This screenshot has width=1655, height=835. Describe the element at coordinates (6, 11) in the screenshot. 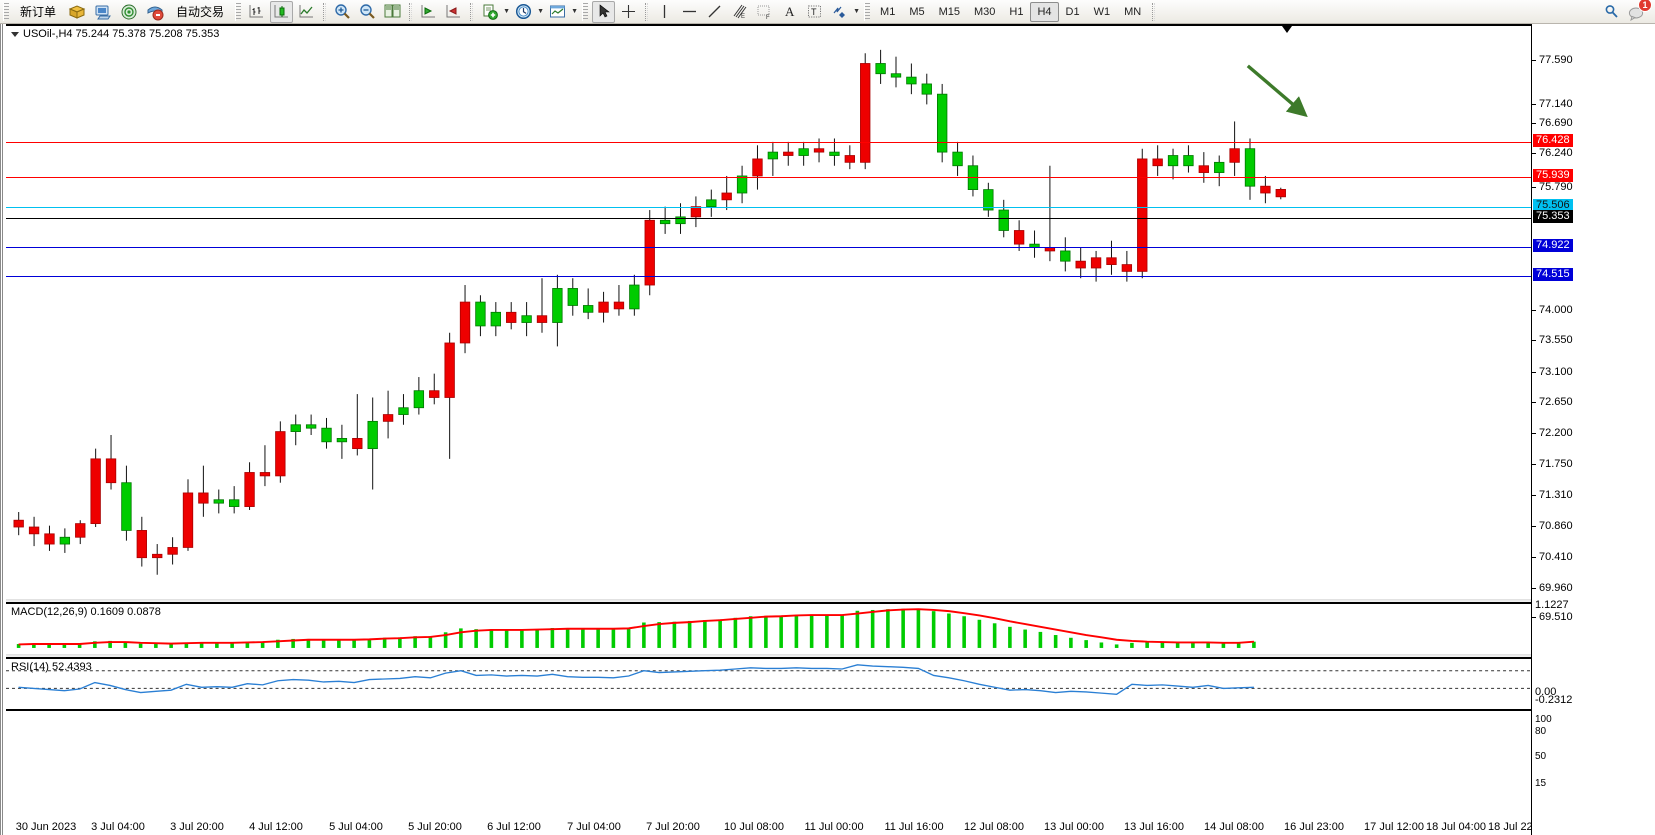

I see `toolbar-grip` at that location.